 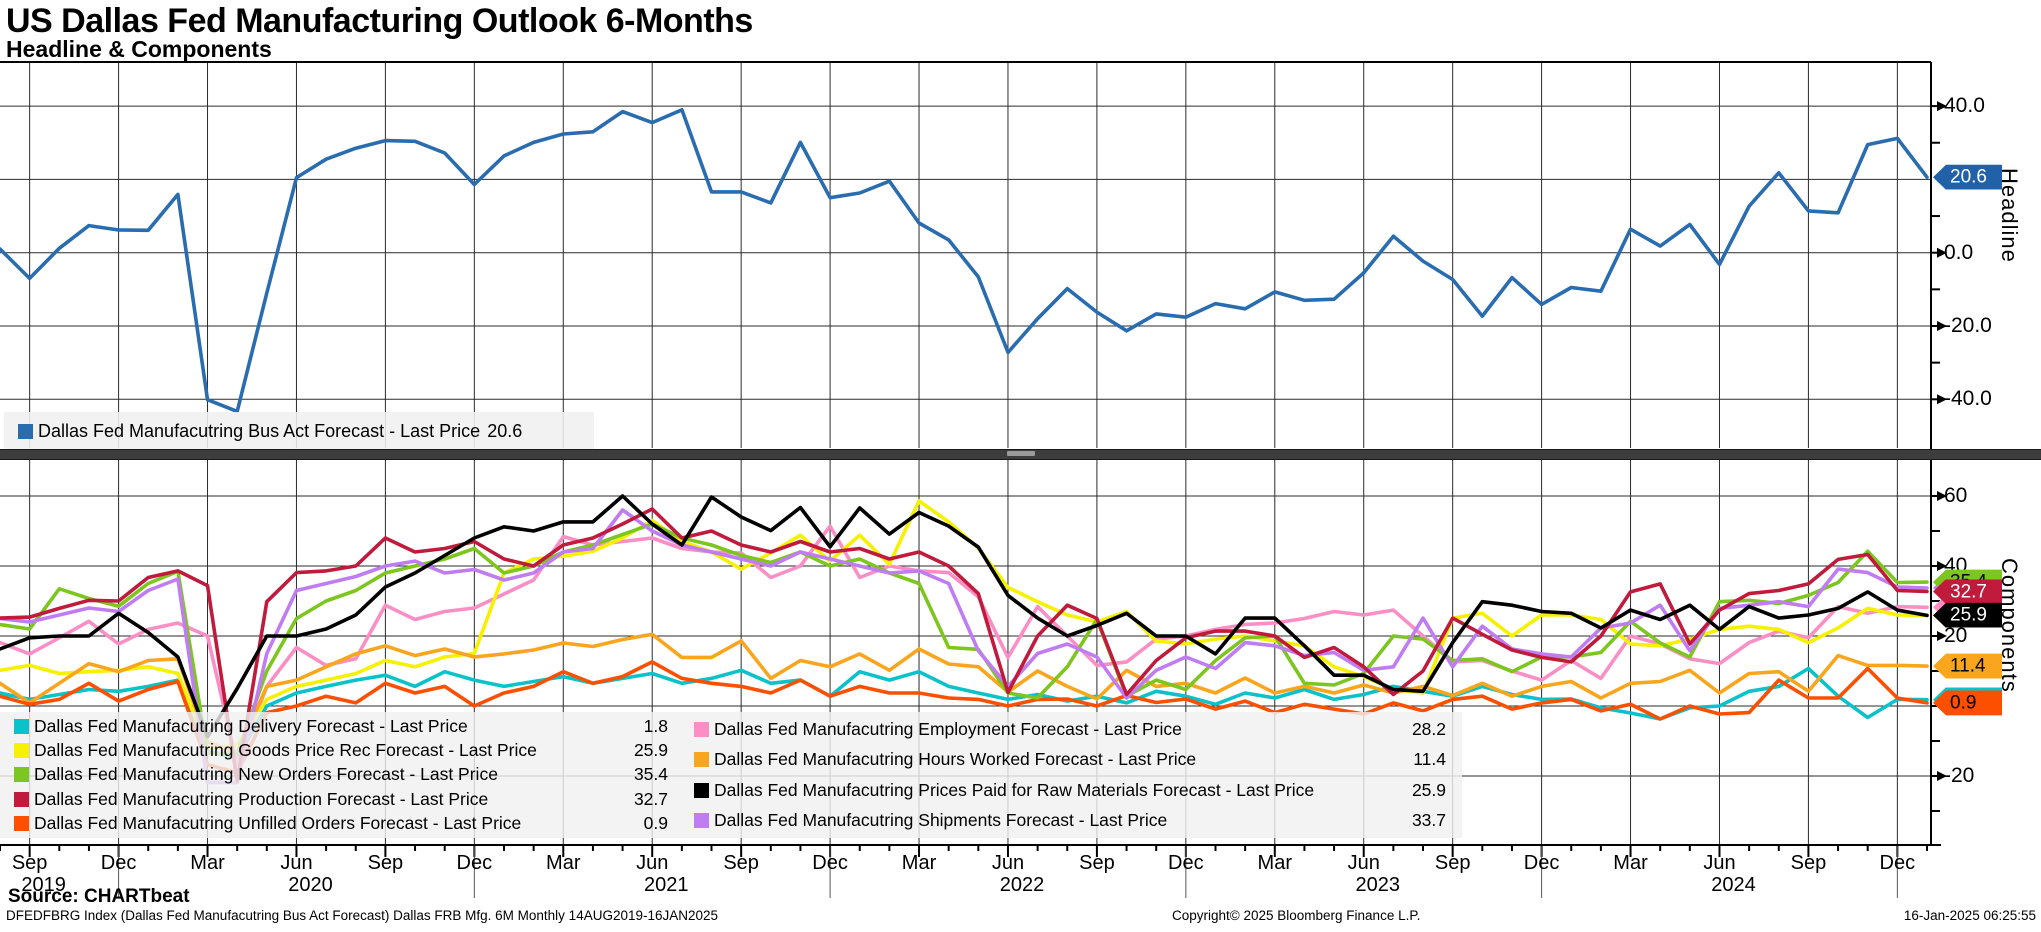 I want to click on series-line-hours-worked, so click(x=964, y=694).